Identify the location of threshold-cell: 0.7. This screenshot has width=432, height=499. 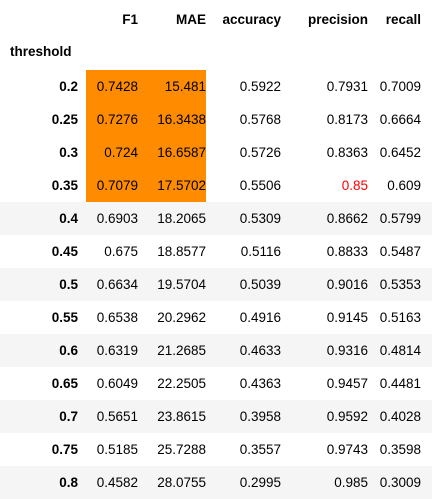
(68, 416).